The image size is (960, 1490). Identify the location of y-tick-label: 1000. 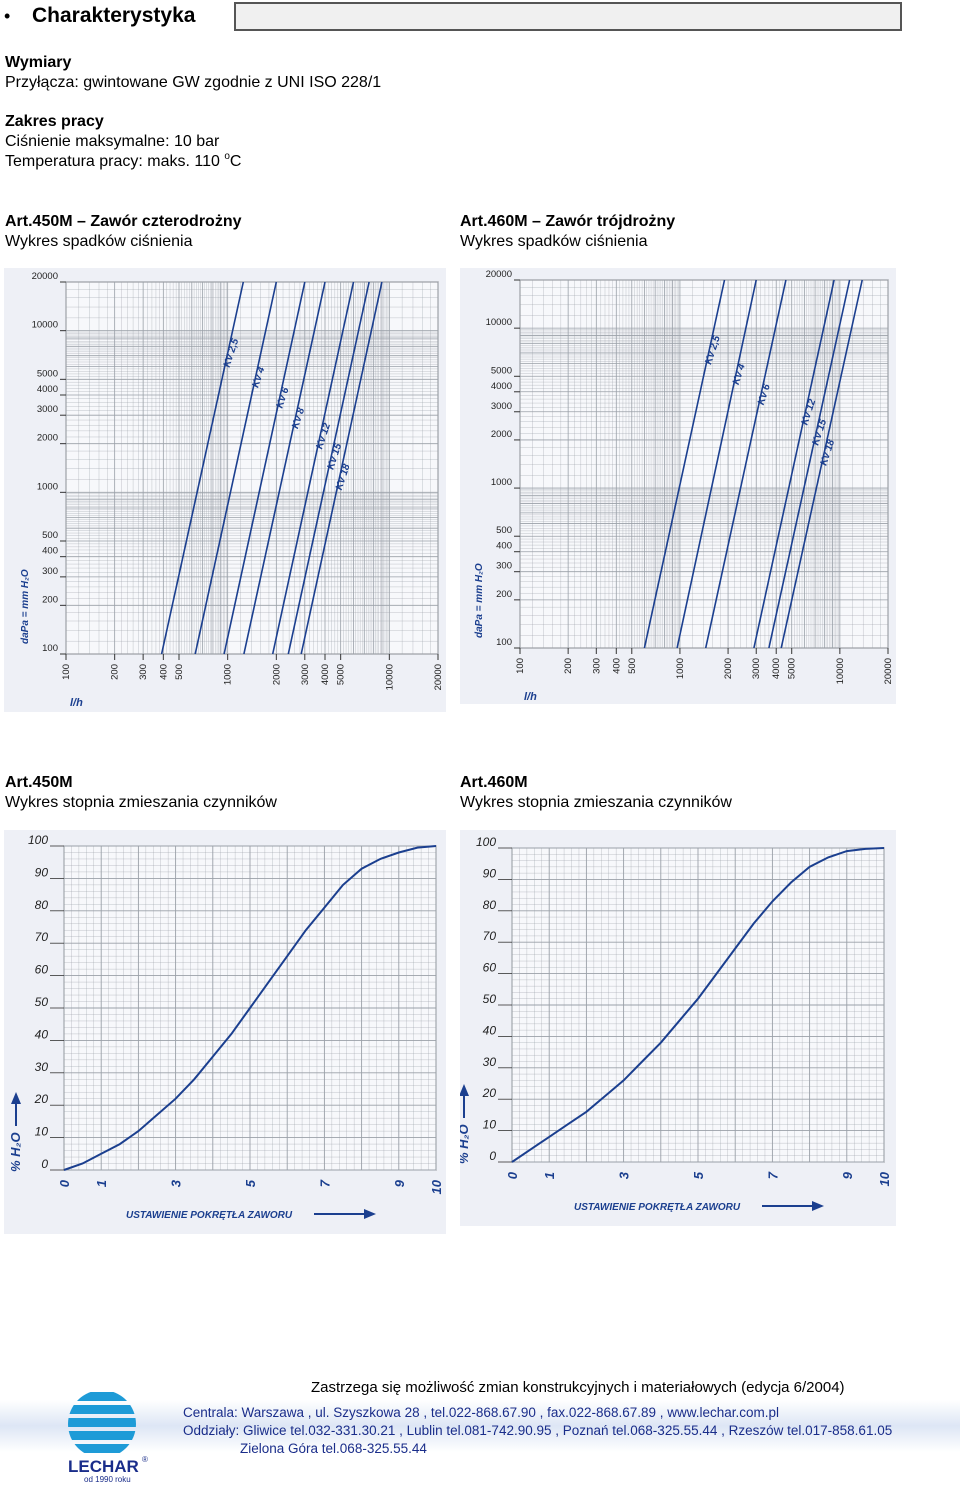
(47, 486).